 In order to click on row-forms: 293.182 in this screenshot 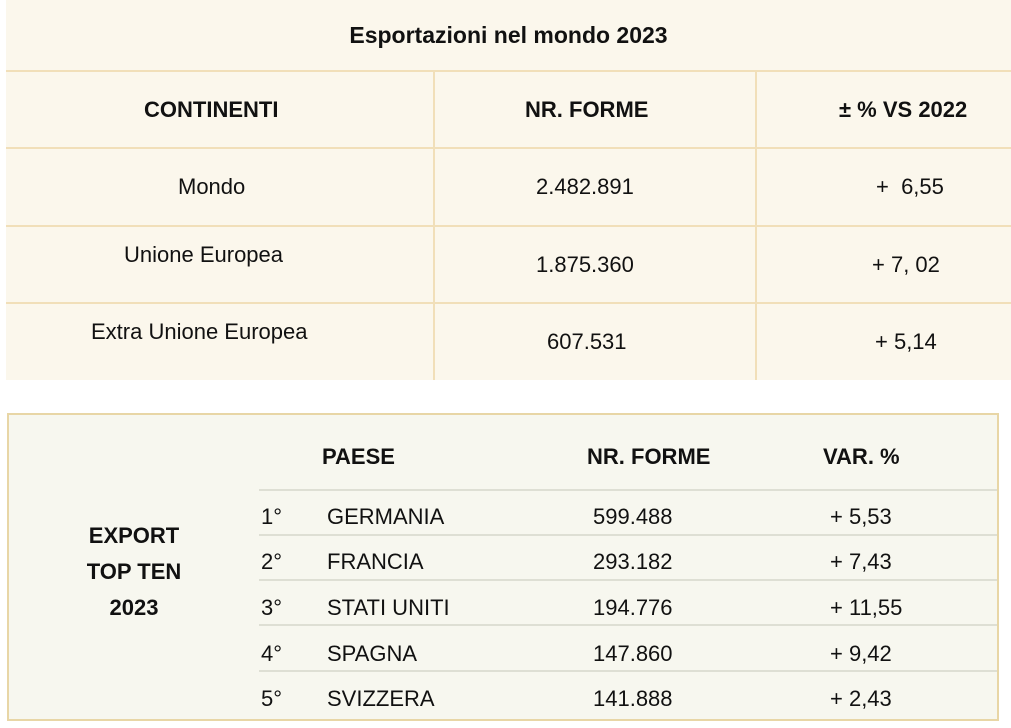, I will do `click(633, 561)`.